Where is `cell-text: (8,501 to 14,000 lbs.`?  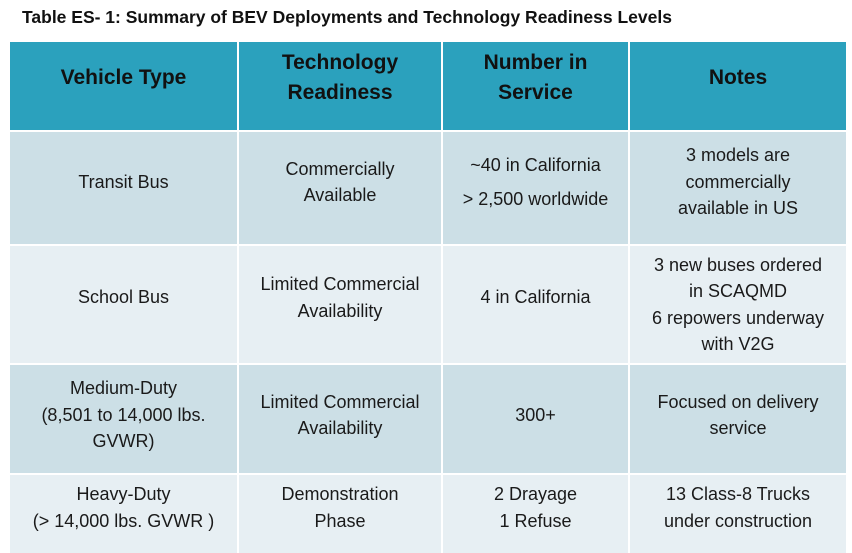 cell-text: (8,501 to 14,000 lbs. is located at coordinates (123, 414).